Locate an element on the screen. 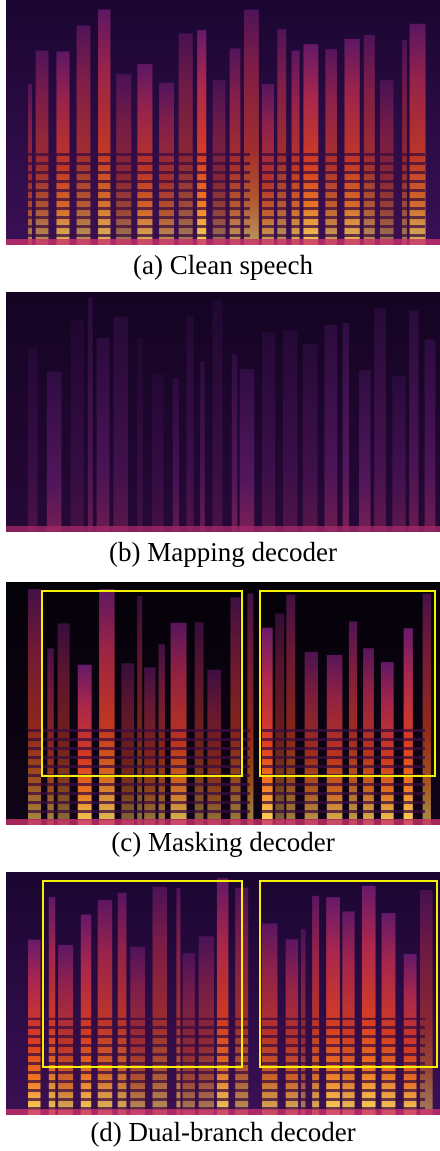 The width and height of the screenshot is (440, 1151). caption: (b) Mapping decoder is located at coordinates (223, 552).